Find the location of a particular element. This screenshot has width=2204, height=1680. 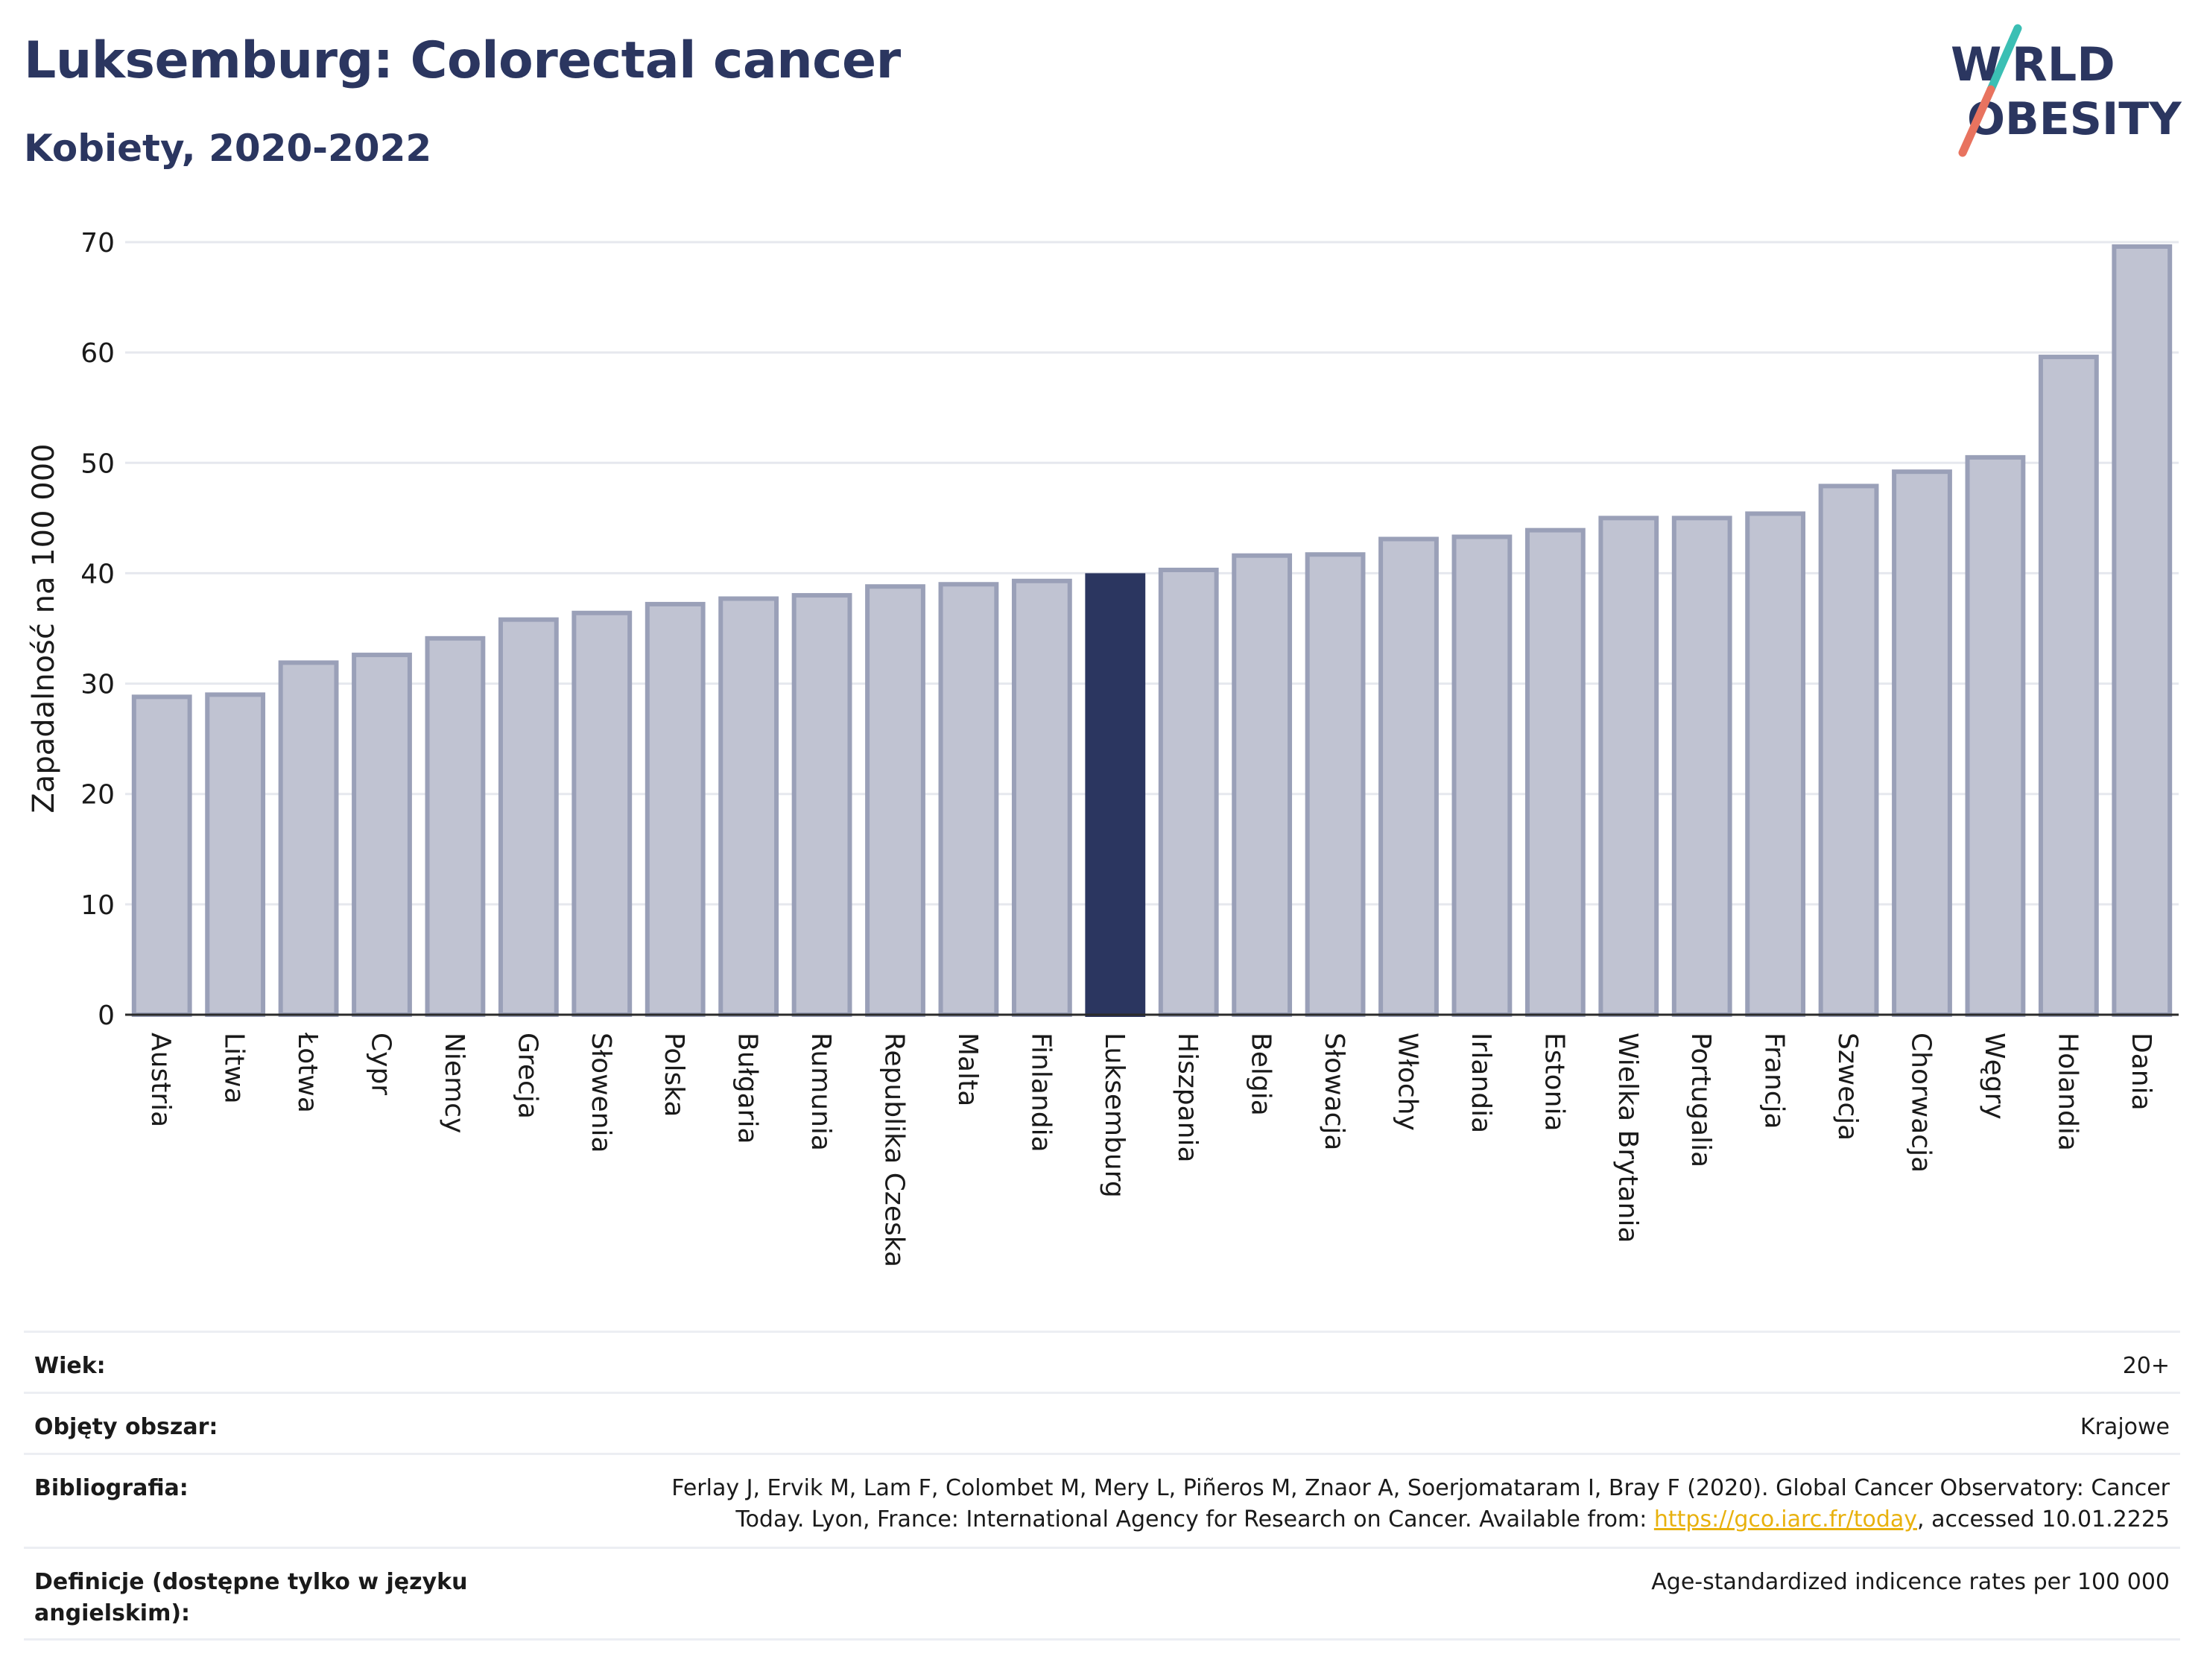

info-row-age: Wiek: 20+ is located at coordinates (1102, 1361).